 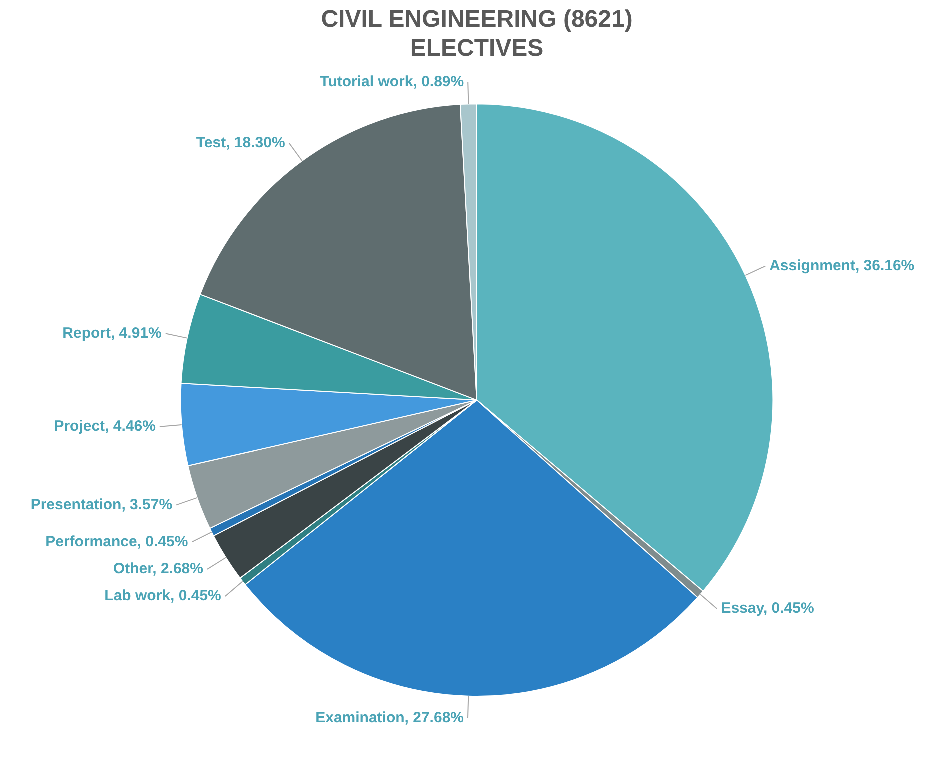 What do you see at coordinates (477, 34) in the screenshot?
I see `chart-title: CIVIL ENGINEERING (8621) ELECTIVES` at bounding box center [477, 34].